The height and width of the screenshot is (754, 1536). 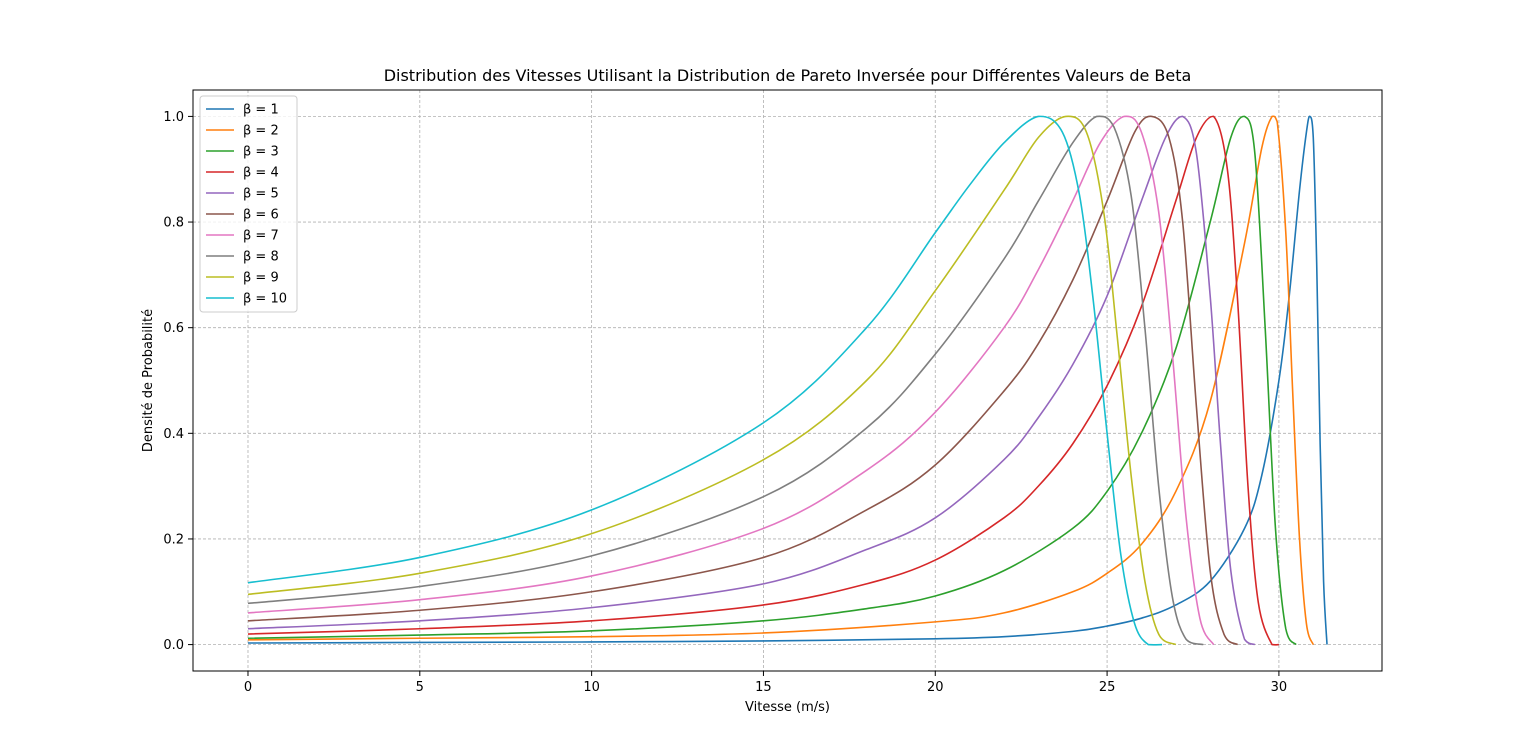 I want to click on legend-label: β = 3, so click(x=261, y=152).